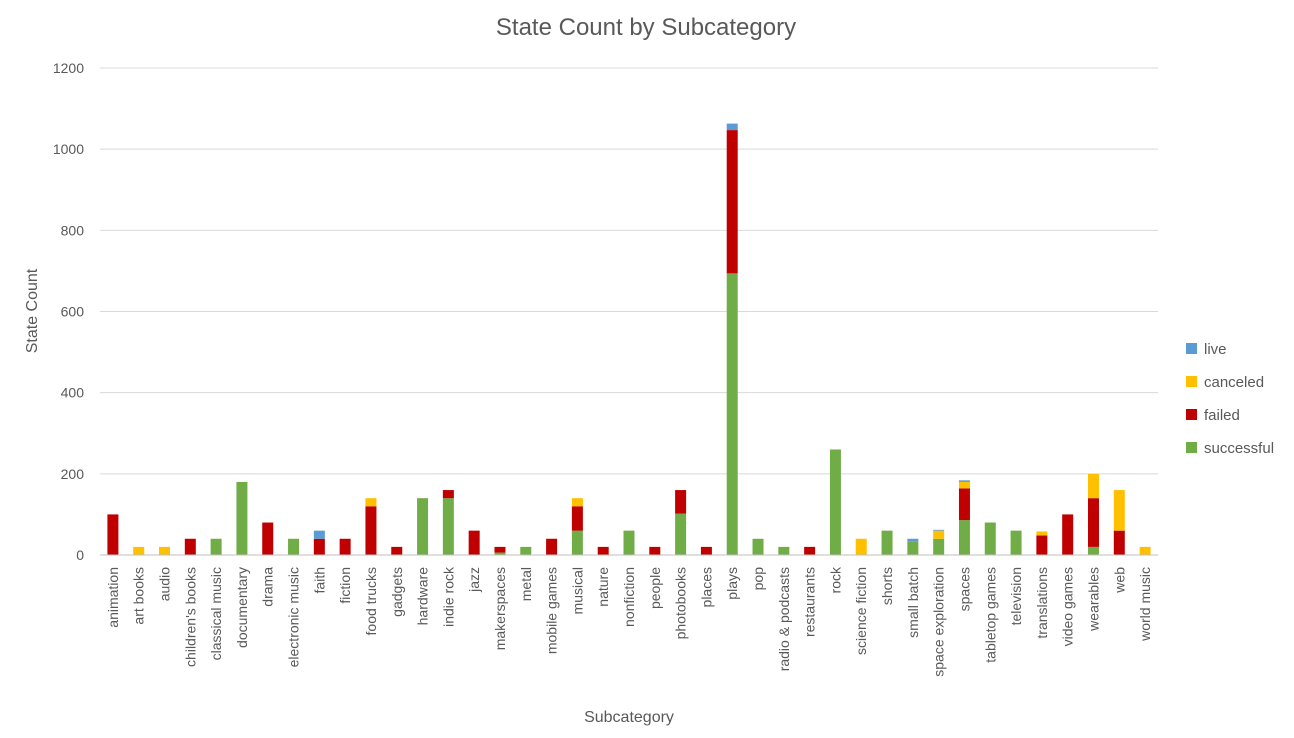 The height and width of the screenshot is (738, 1294). What do you see at coordinates (1230, 399) in the screenshot?
I see `legend: live canceled failed successful` at bounding box center [1230, 399].